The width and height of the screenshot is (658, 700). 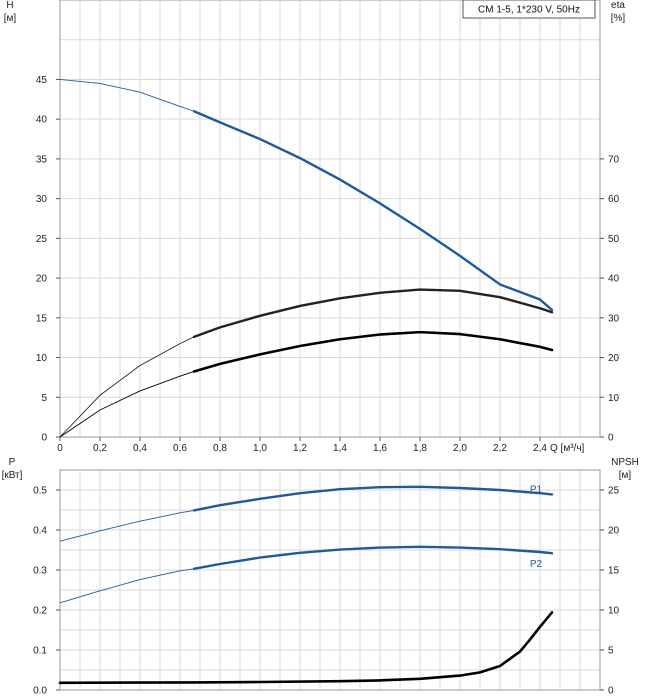 I want to click on eta-lower-curve-thin-segment, so click(x=127, y=404).